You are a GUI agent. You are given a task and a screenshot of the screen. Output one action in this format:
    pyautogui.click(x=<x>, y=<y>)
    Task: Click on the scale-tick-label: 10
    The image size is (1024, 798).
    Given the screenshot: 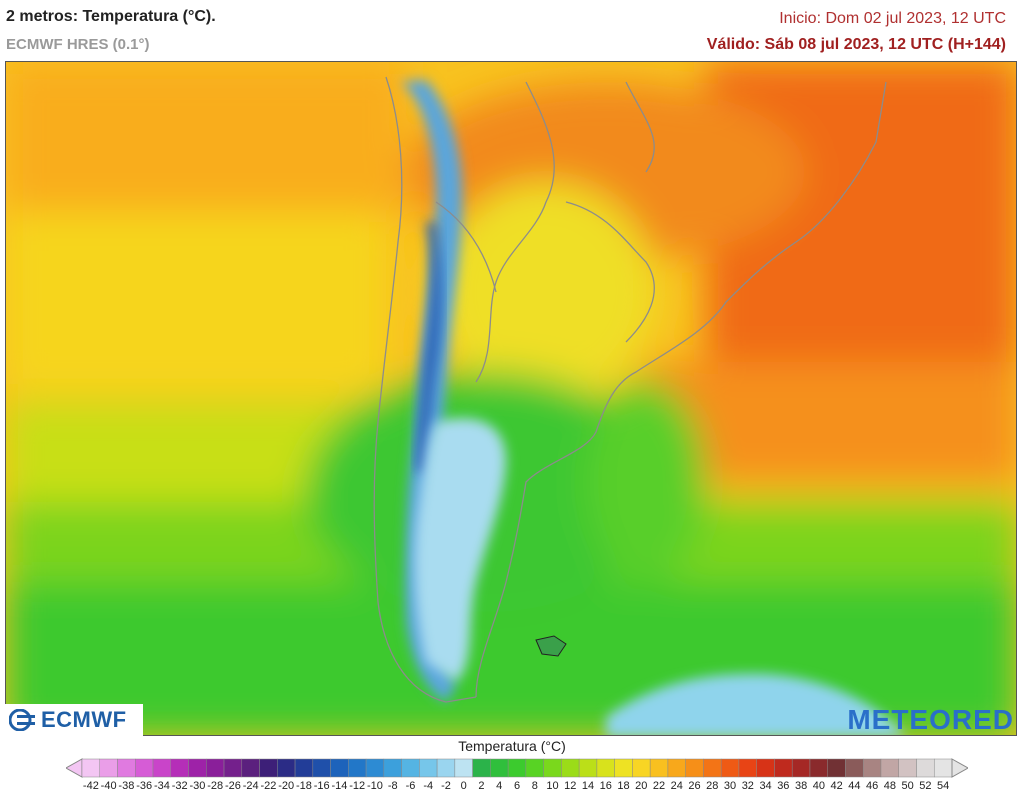 What is the action you would take?
    pyautogui.click(x=552, y=786)
    